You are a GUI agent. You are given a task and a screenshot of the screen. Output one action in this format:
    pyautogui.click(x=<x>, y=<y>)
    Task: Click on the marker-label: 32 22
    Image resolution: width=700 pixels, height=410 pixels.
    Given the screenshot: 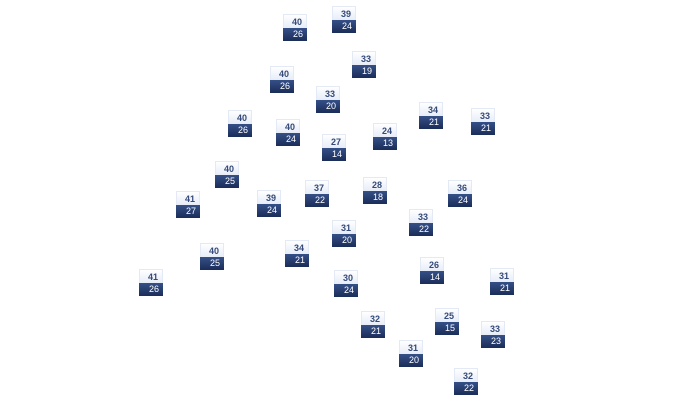 What is the action you would take?
    pyautogui.click(x=466, y=381)
    